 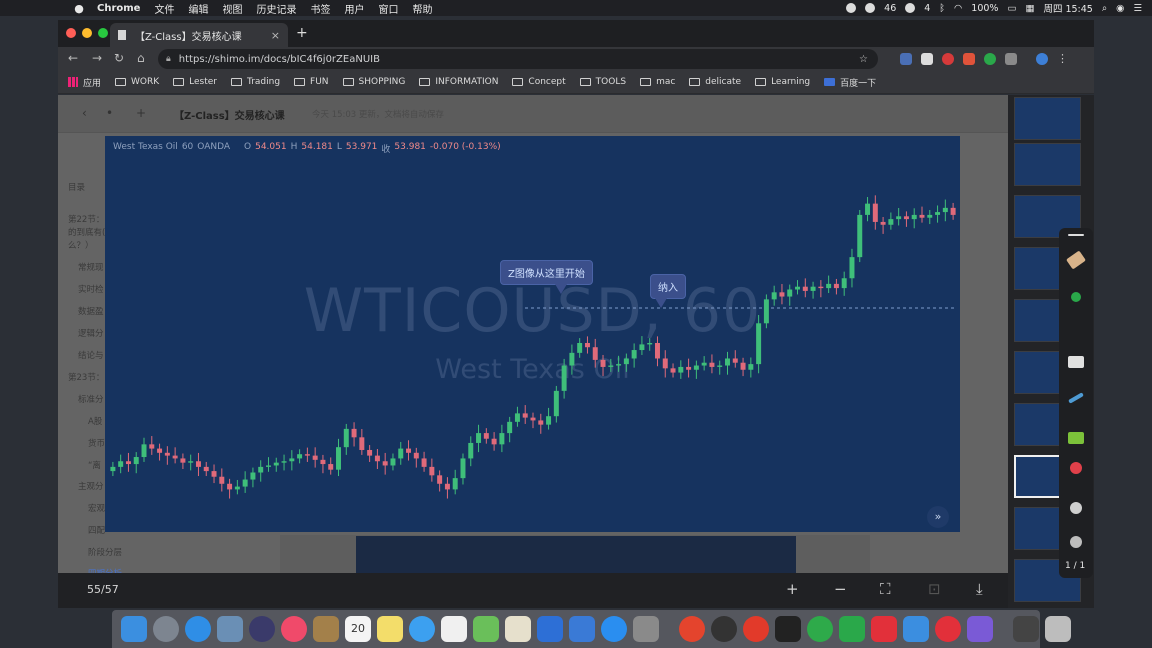 What do you see at coordinates (852, 629) in the screenshot?
I see `evernote-dock-icon` at bounding box center [852, 629].